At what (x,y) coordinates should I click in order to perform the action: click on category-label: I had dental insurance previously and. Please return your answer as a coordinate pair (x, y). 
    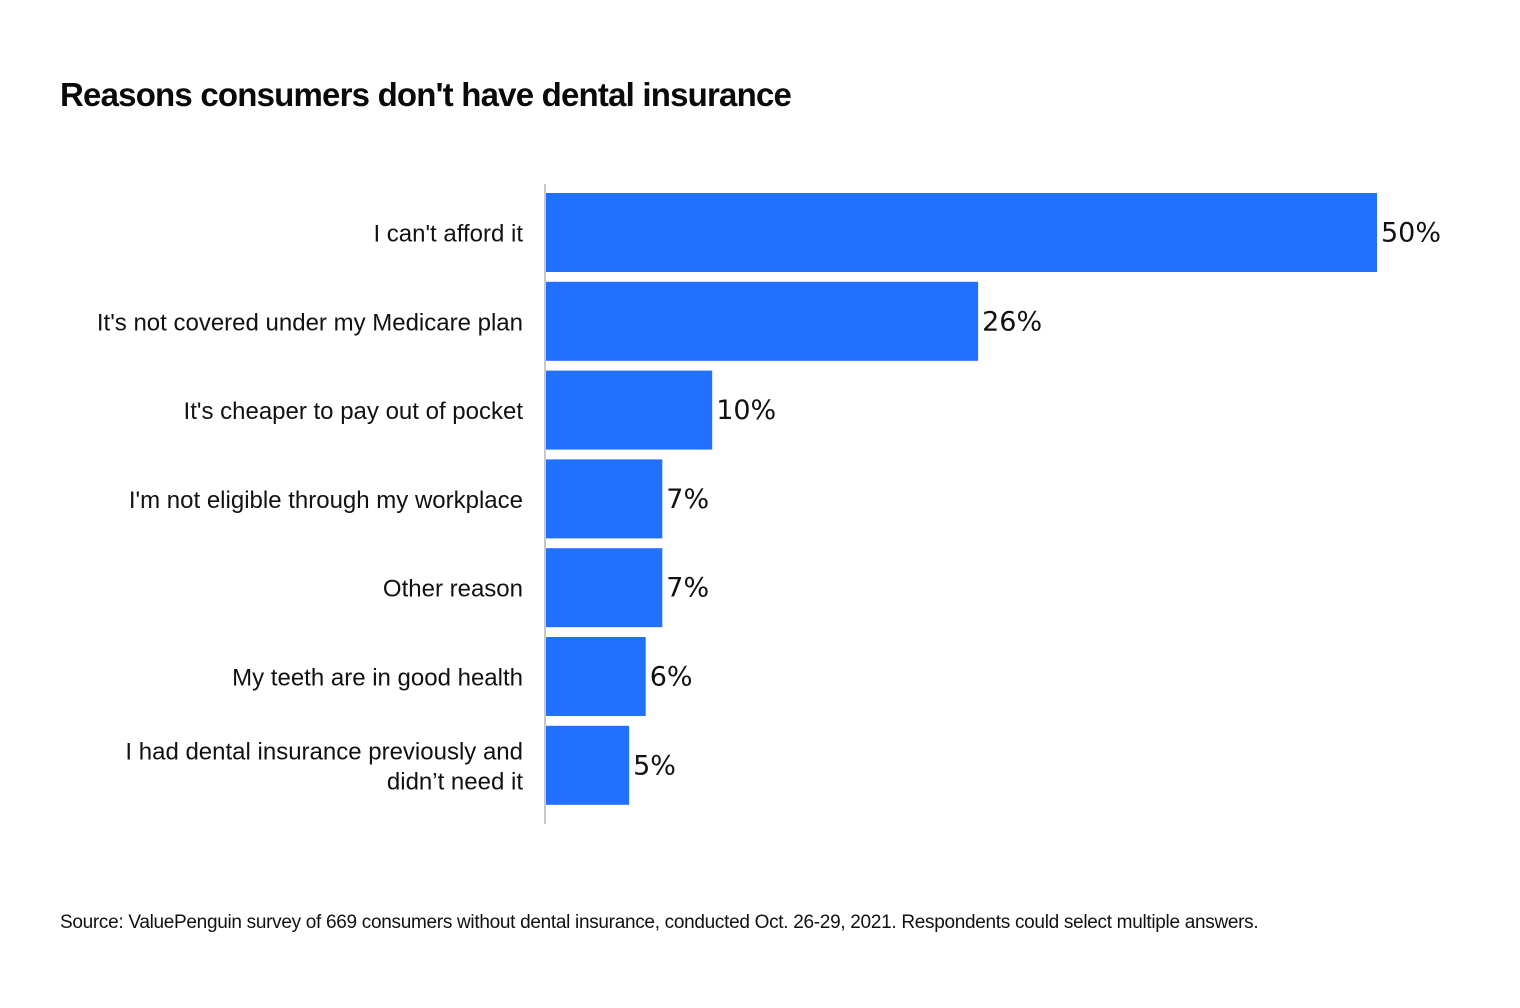
    Looking at the image, I should click on (324, 751).